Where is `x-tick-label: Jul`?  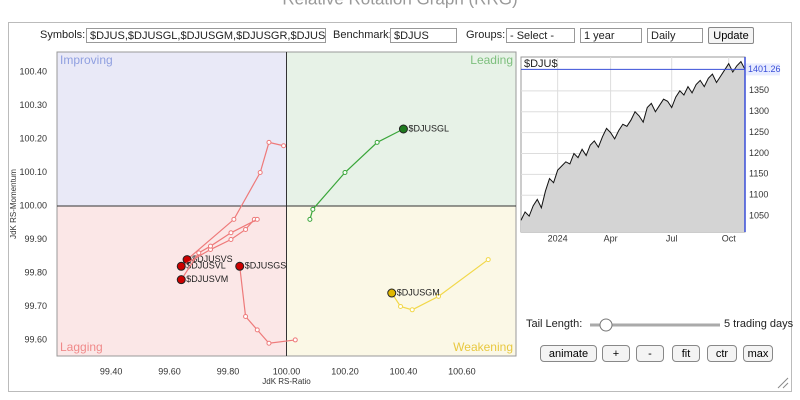 x-tick-label: Jul is located at coordinates (672, 238).